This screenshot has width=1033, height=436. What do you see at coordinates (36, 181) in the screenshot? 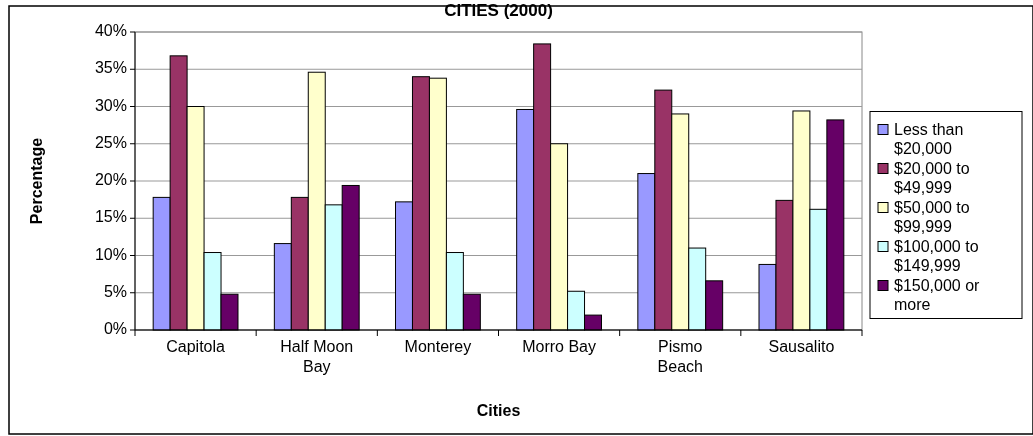
I see `y-axis-title: Percentage` at bounding box center [36, 181].